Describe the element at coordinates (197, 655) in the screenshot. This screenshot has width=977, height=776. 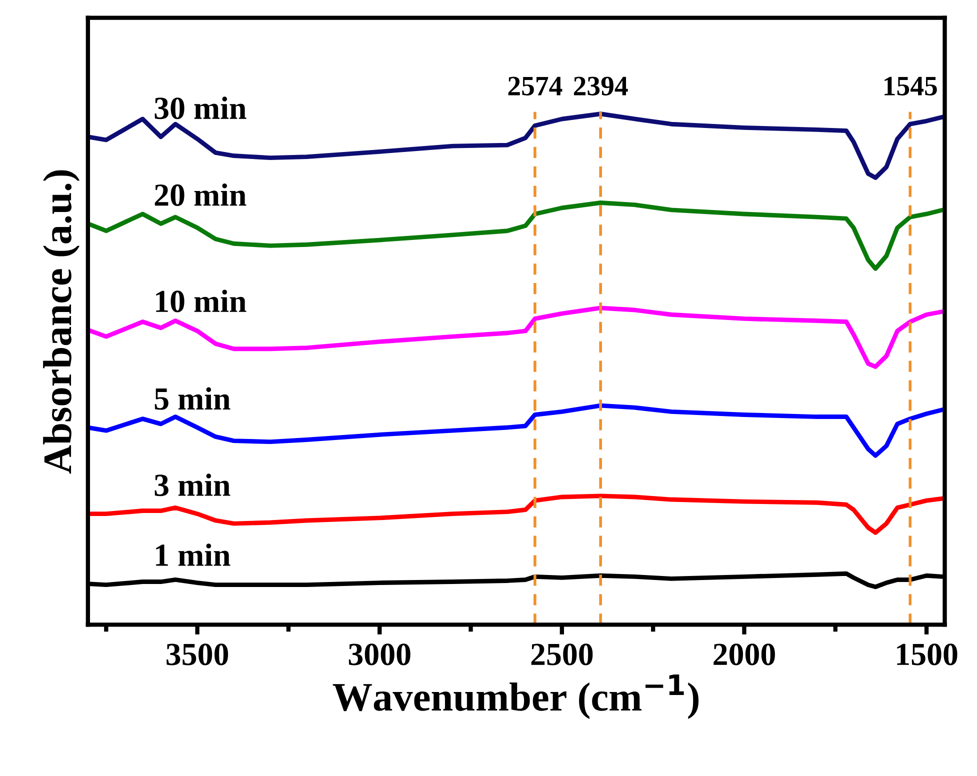
I see `x-tick-label: 3500` at that location.